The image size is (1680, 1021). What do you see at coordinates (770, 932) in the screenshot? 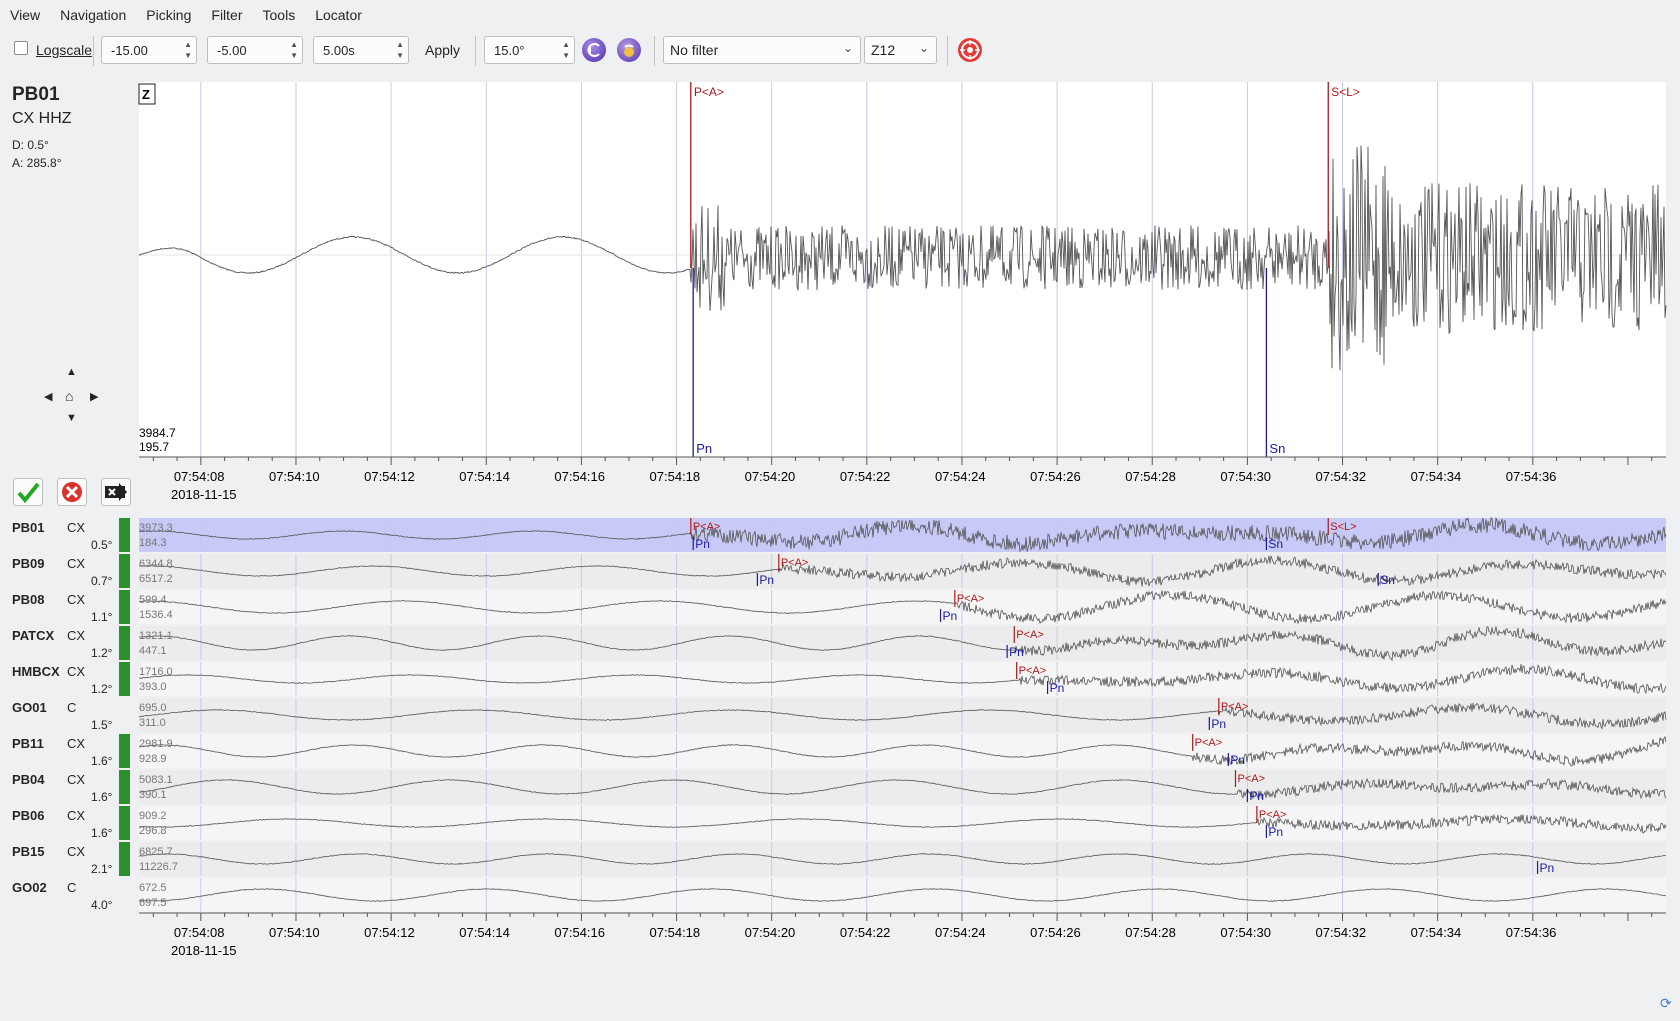
I see `time-tick-label: 07:54:20` at bounding box center [770, 932].